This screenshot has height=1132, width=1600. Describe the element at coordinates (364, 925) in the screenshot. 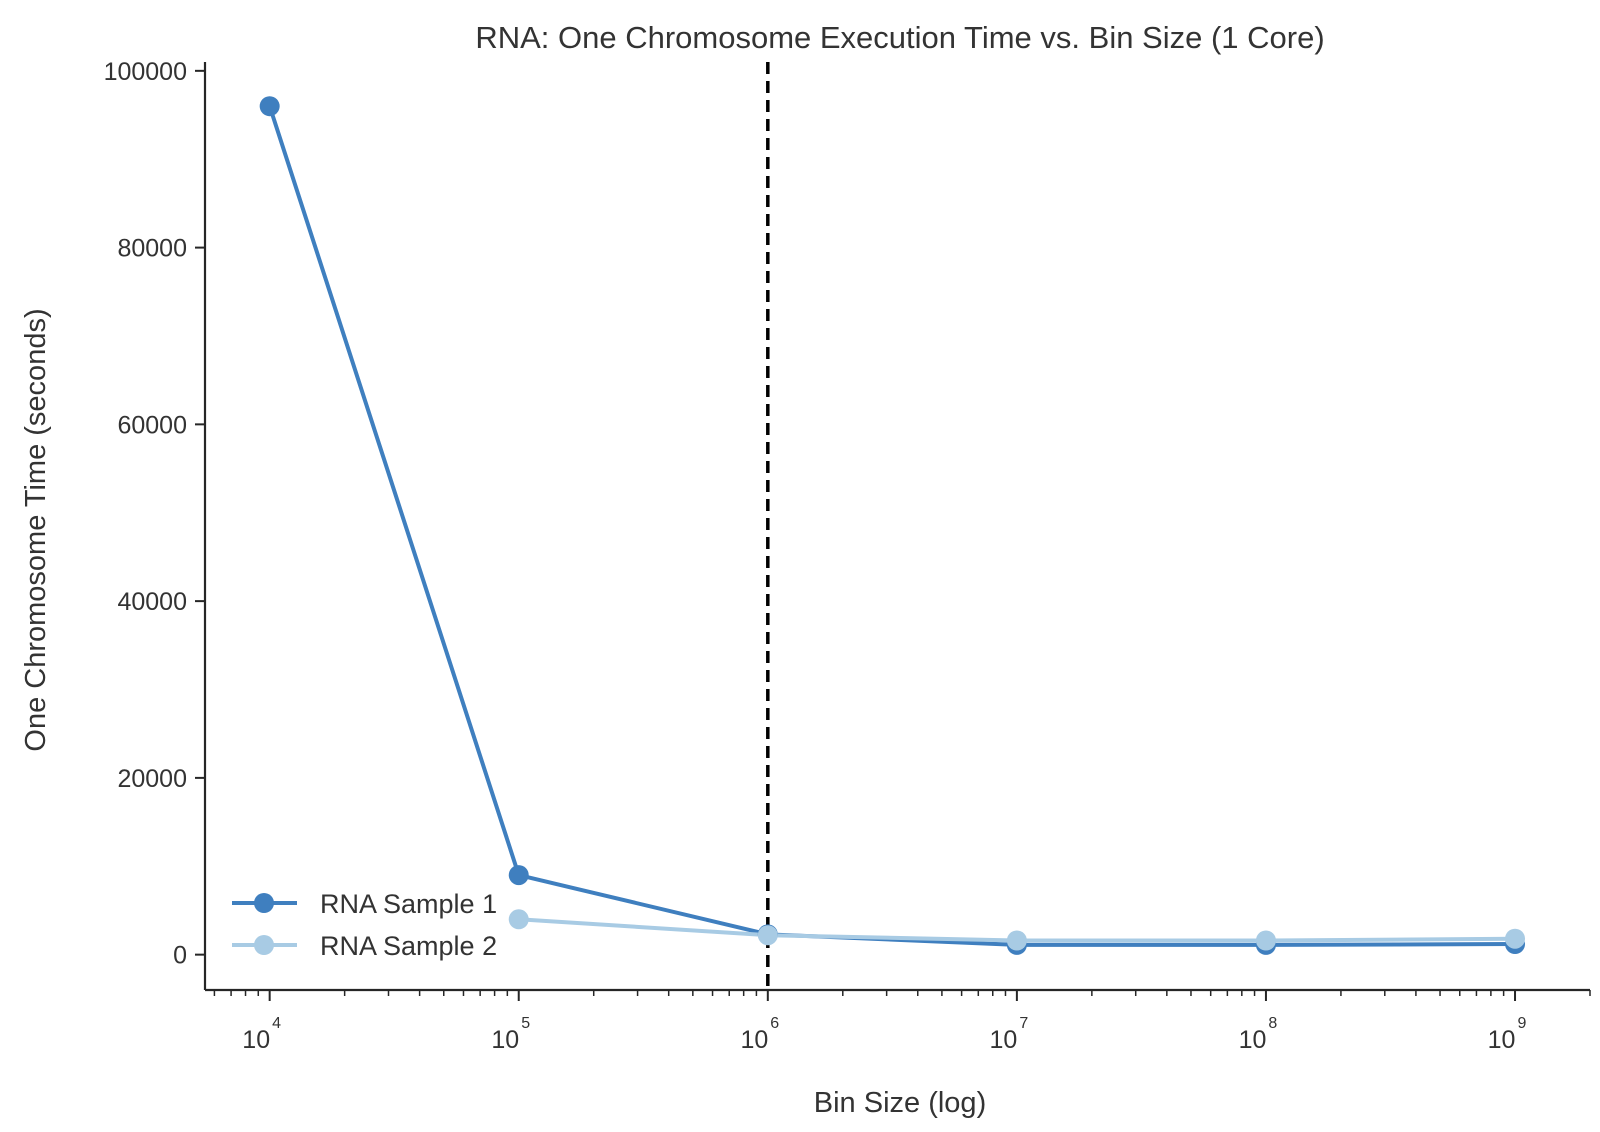

I see `legend: RNA Sample 1 RNA Sample 2` at that location.